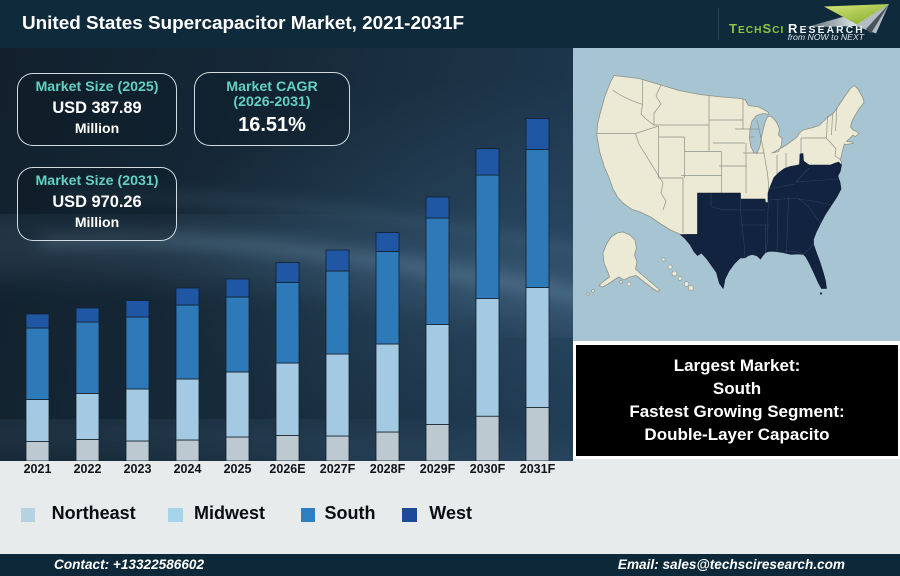 Image resolution: width=900 pixels, height=576 pixels. Describe the element at coordinates (826, 28) in the screenshot. I see `svg-text: RESEARCH` at that location.